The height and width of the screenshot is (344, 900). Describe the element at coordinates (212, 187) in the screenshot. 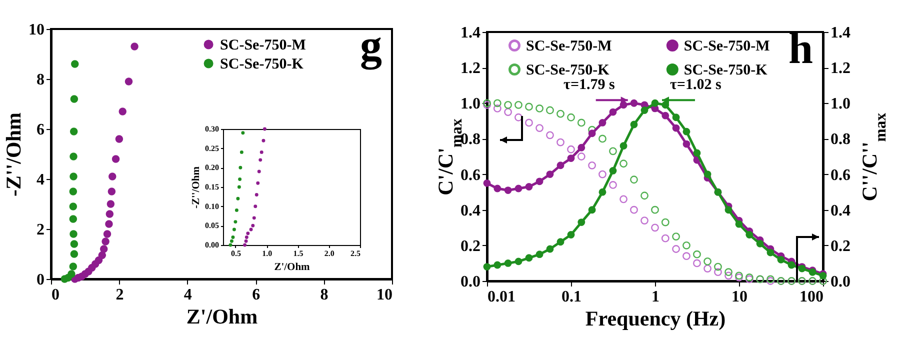

I see `y-tick-label: 0.15` at that location.